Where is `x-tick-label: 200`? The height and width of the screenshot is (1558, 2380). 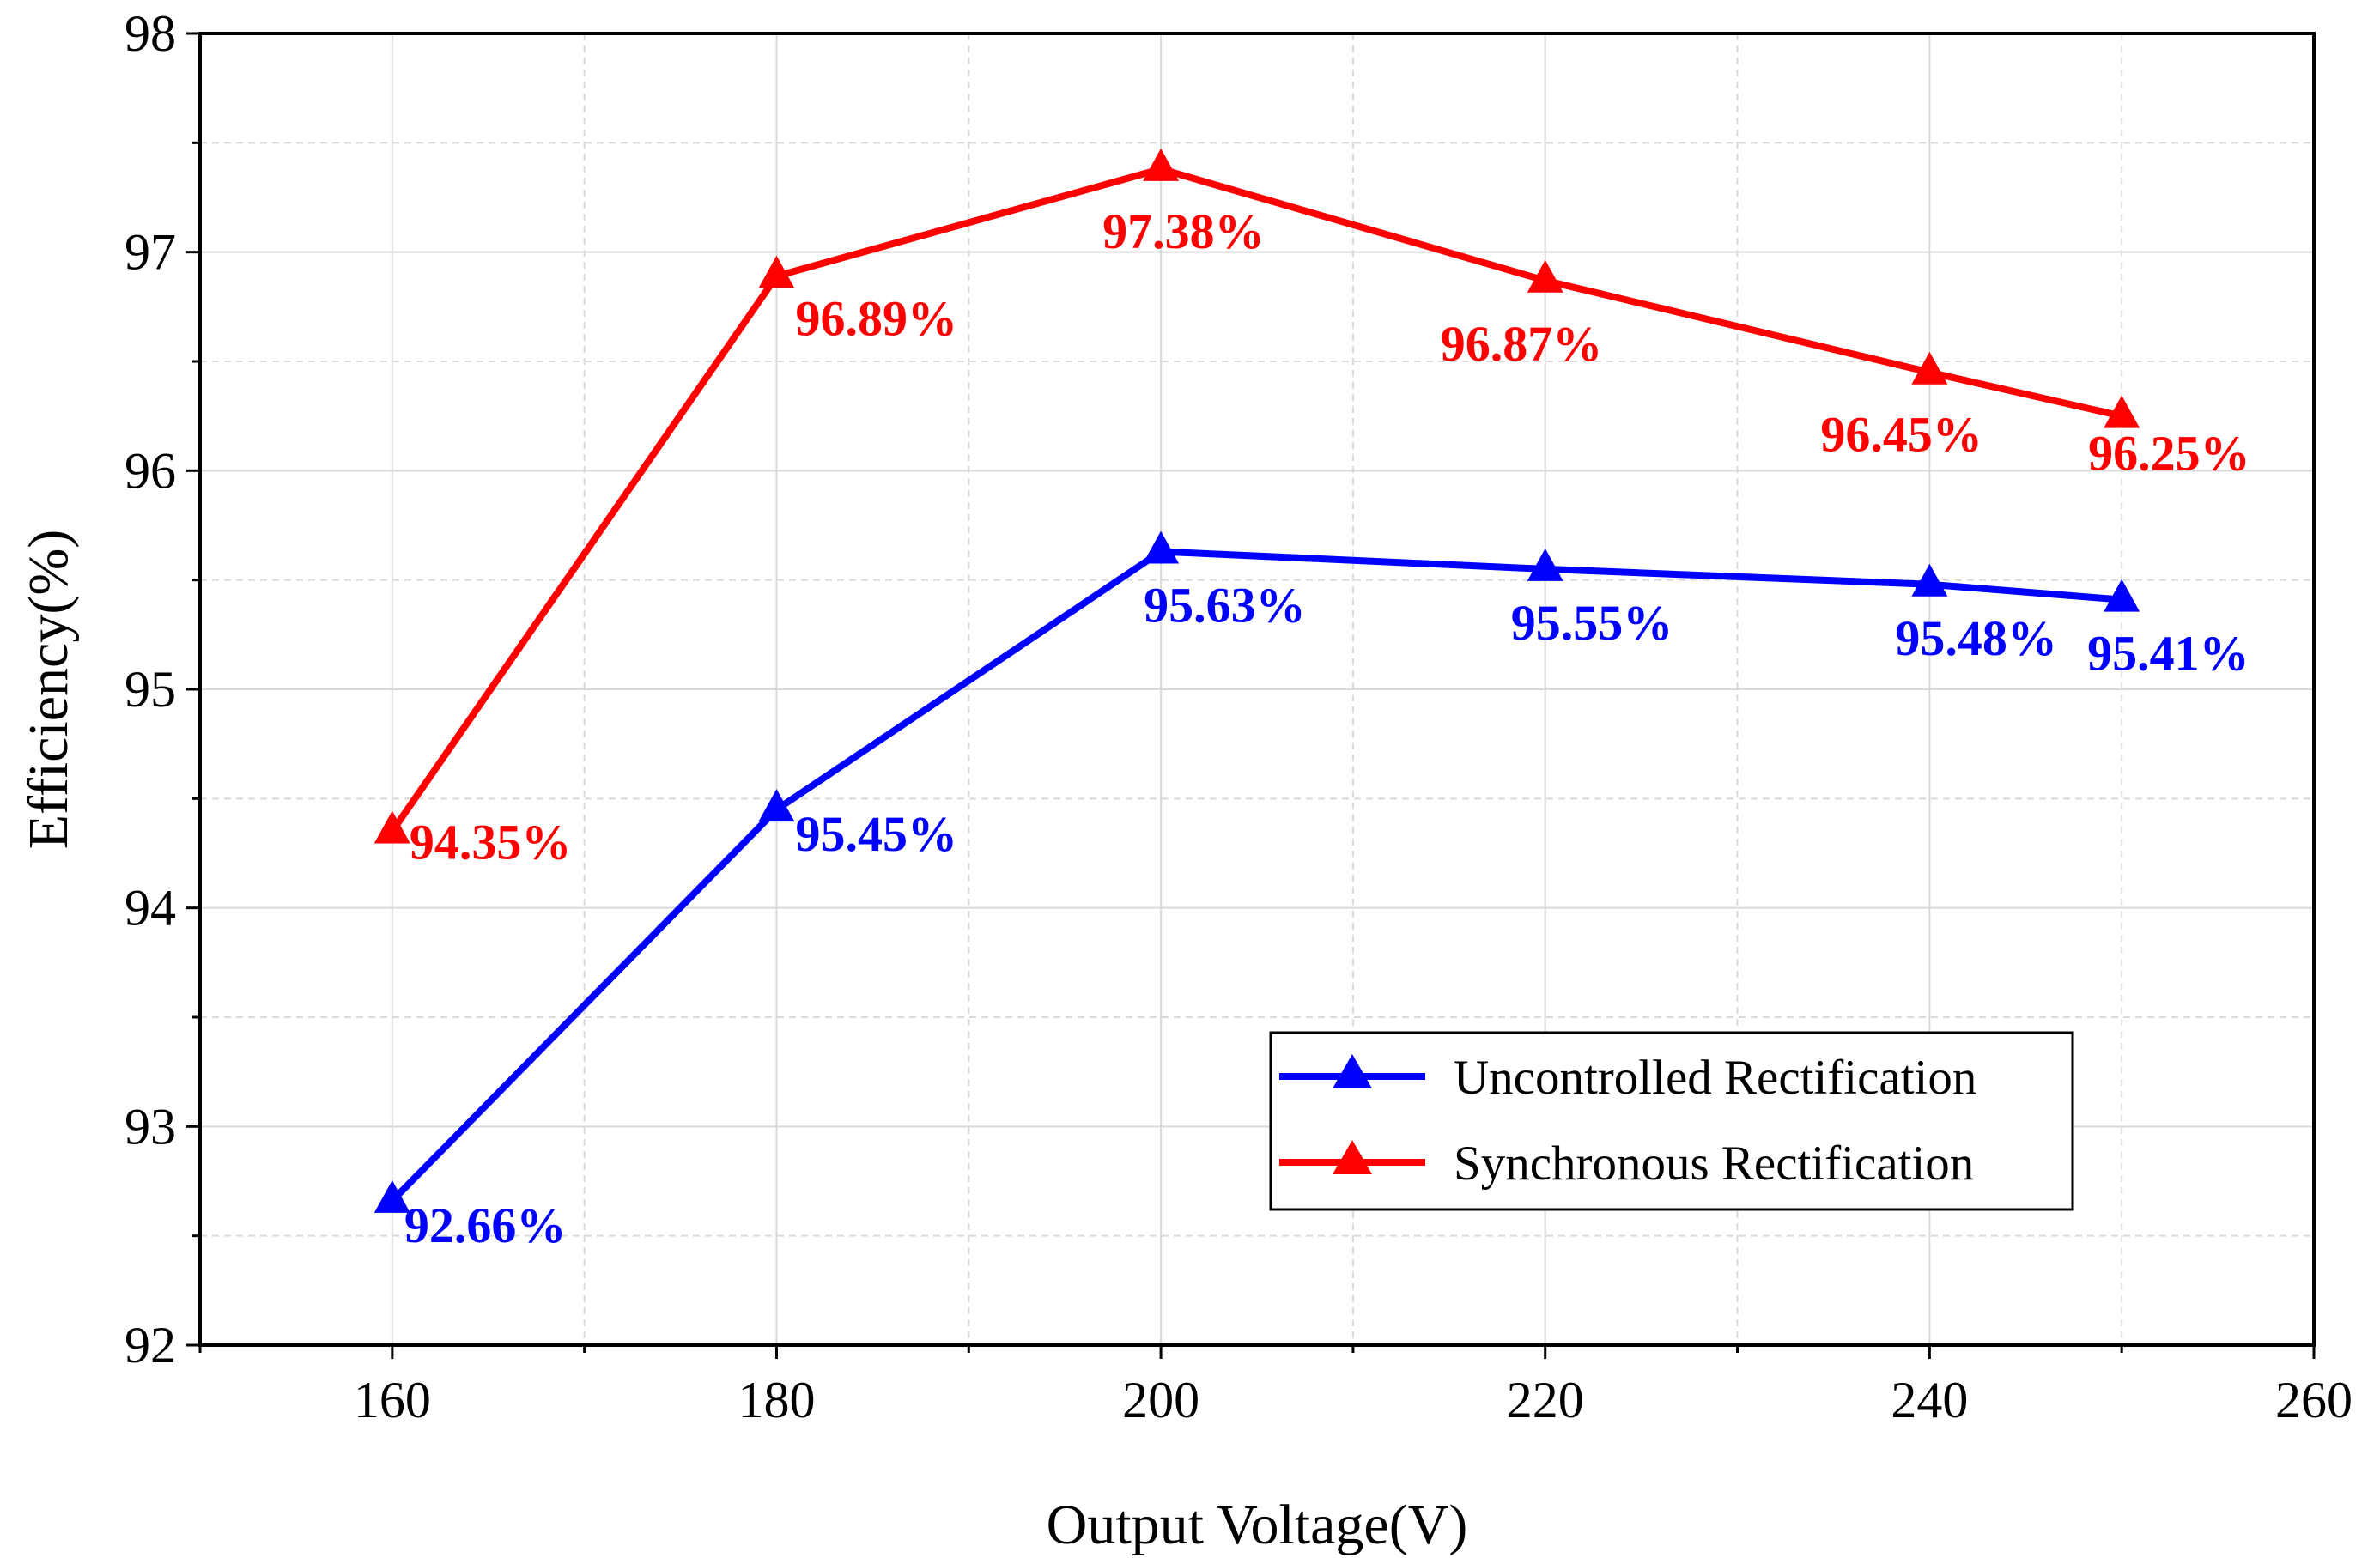
x-tick-label: 200 is located at coordinates (1160, 1400).